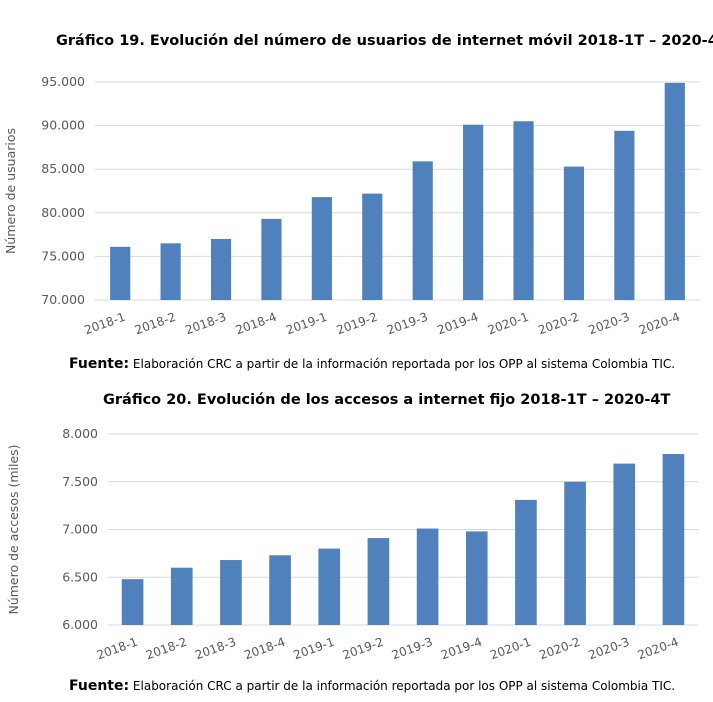 The height and width of the screenshot is (702, 713). What do you see at coordinates (363, 649) in the screenshot?
I see `chart2-xtick-label: 2019-2` at bounding box center [363, 649].